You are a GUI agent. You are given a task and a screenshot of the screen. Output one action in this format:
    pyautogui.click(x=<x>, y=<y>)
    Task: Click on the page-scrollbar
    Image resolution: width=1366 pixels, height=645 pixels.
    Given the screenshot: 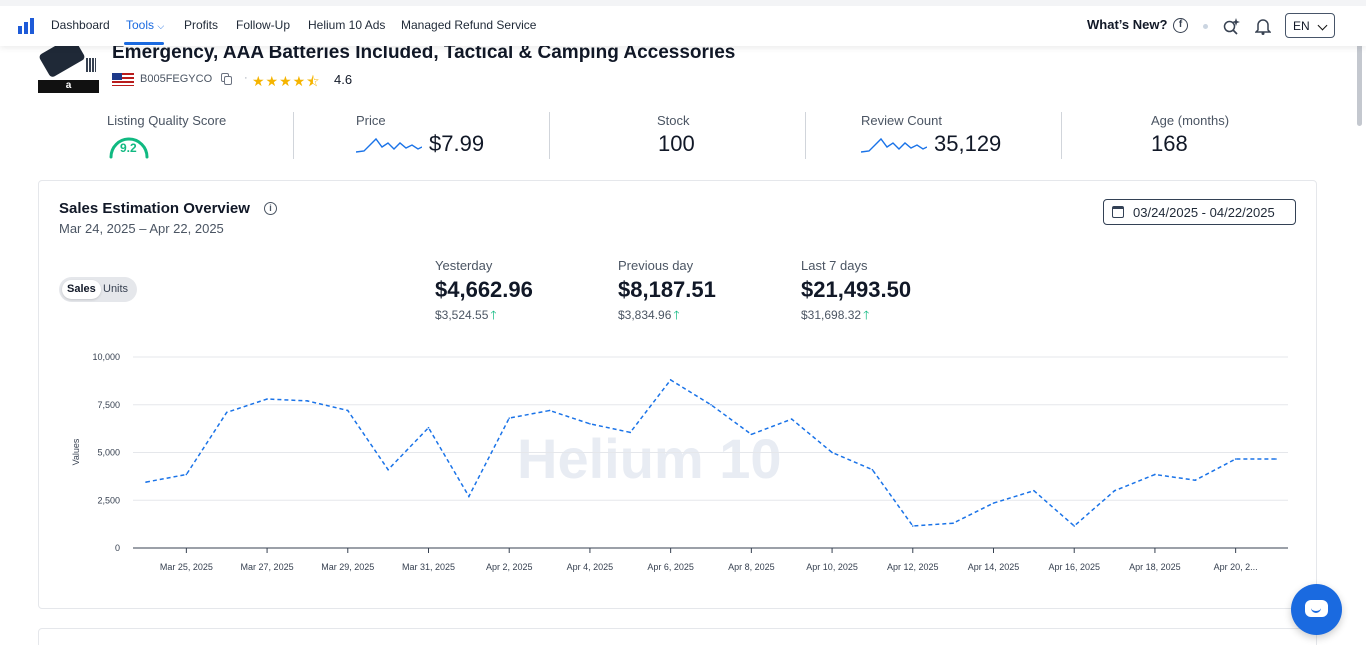 What is the action you would take?
    pyautogui.click(x=1359, y=77)
    